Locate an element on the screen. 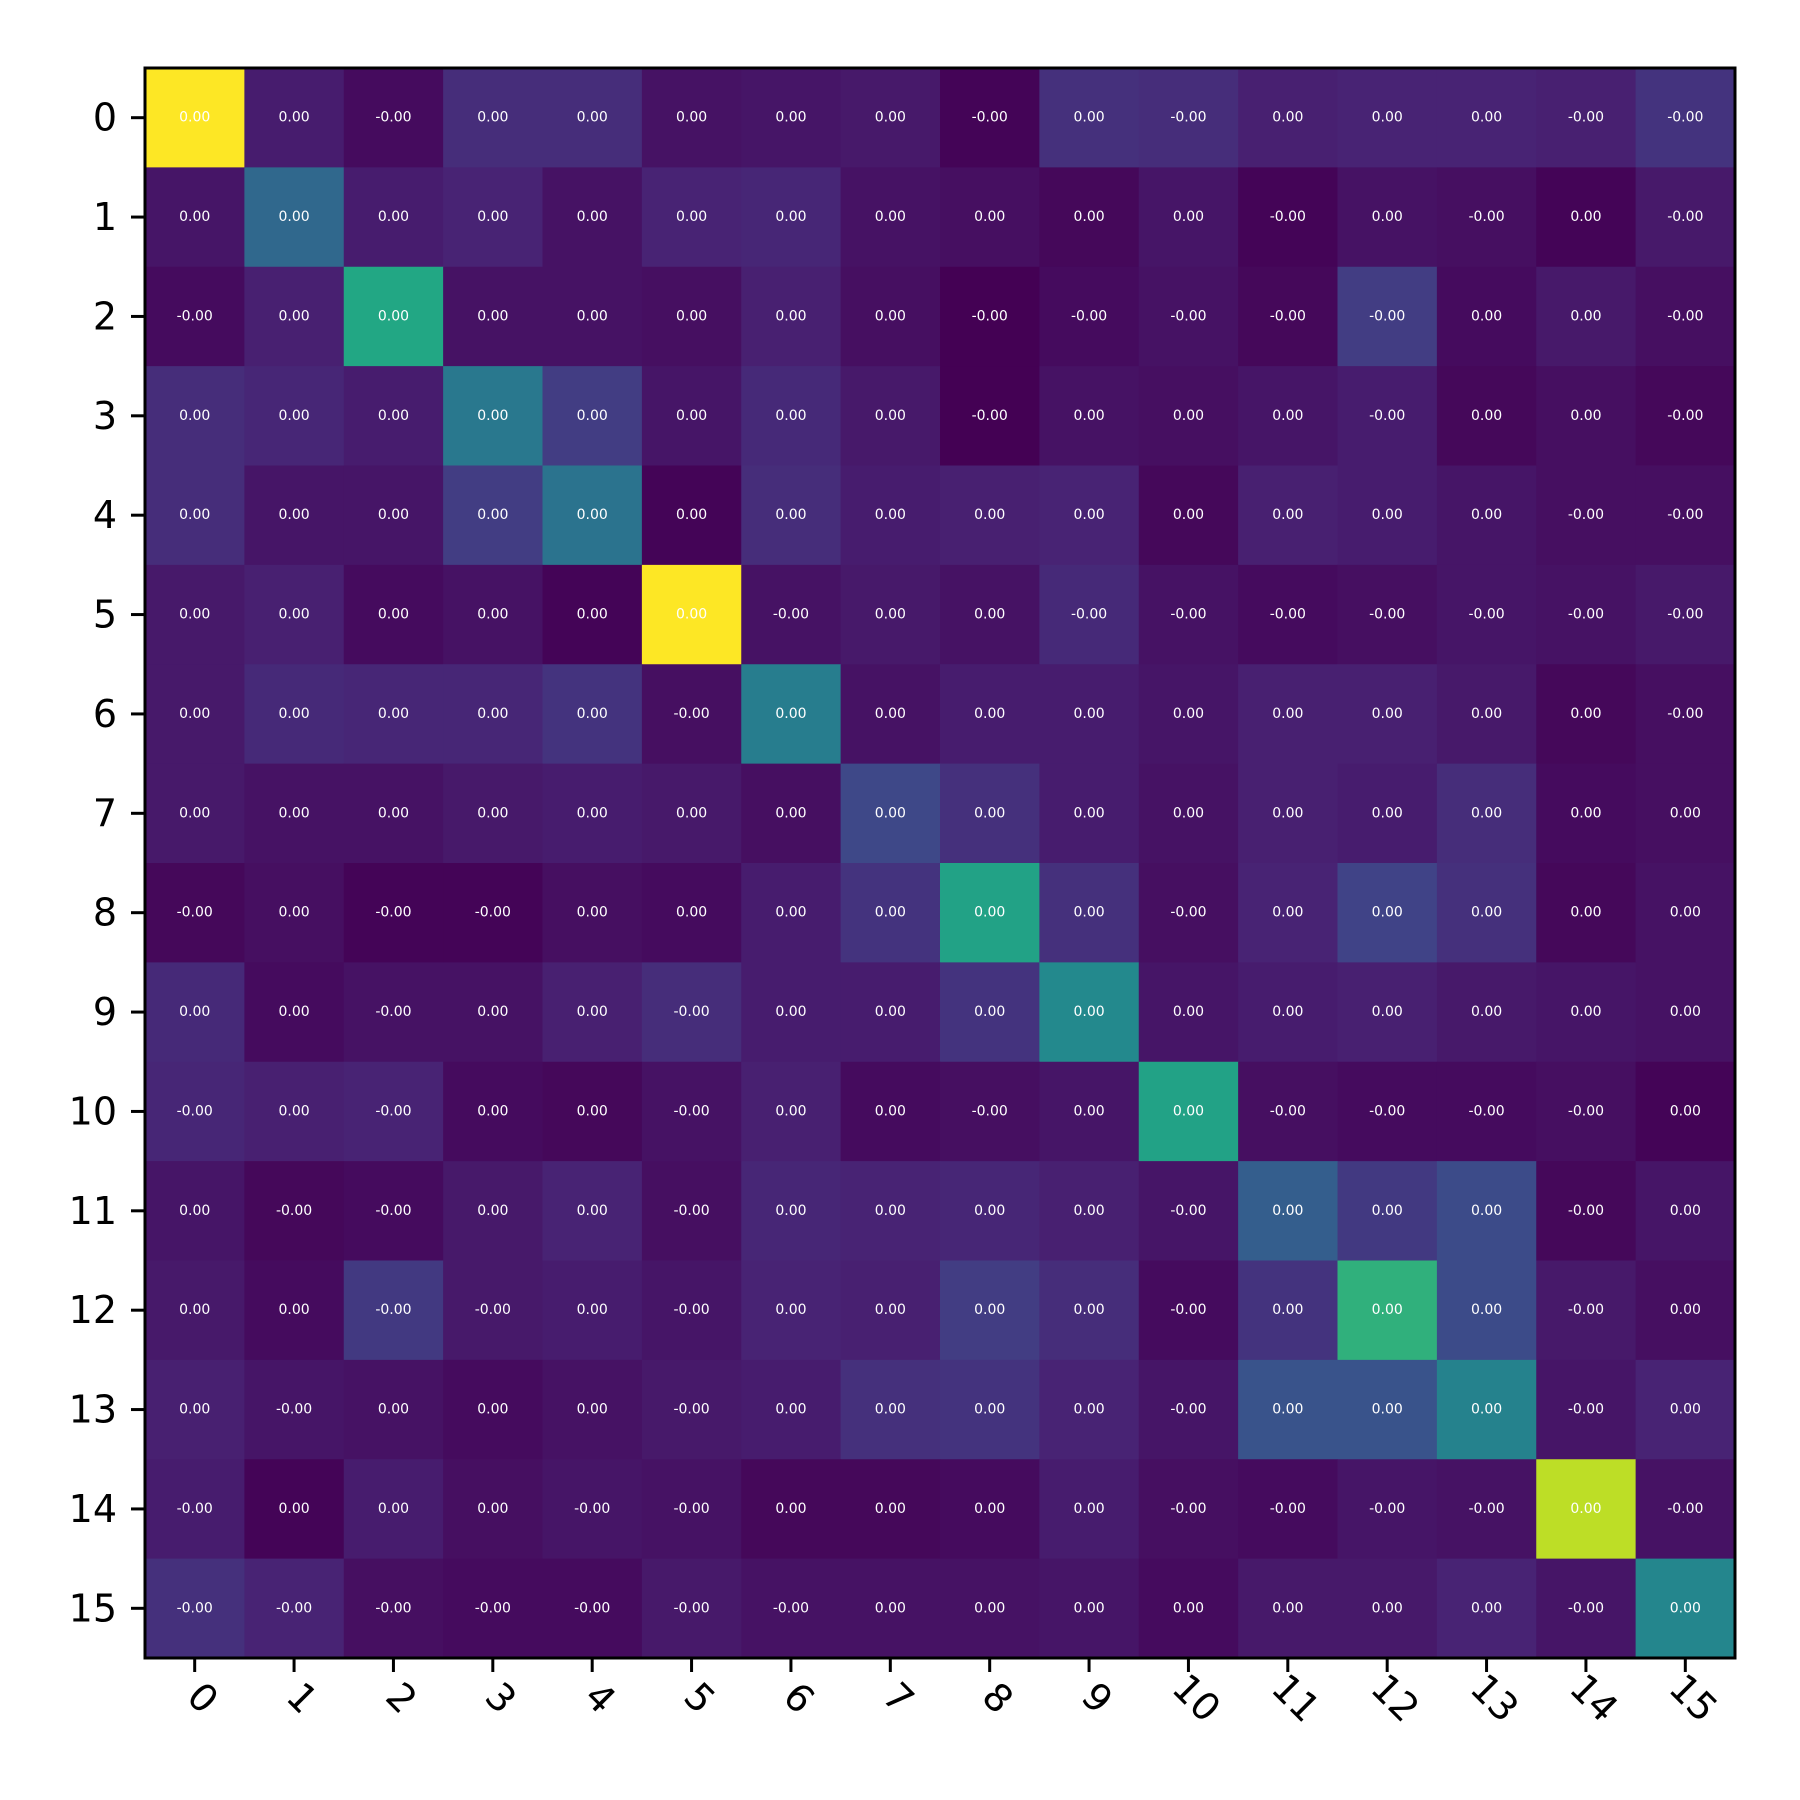 This screenshot has width=1800, height=1800. y-tick-label: 14 is located at coordinates (93, 1509).